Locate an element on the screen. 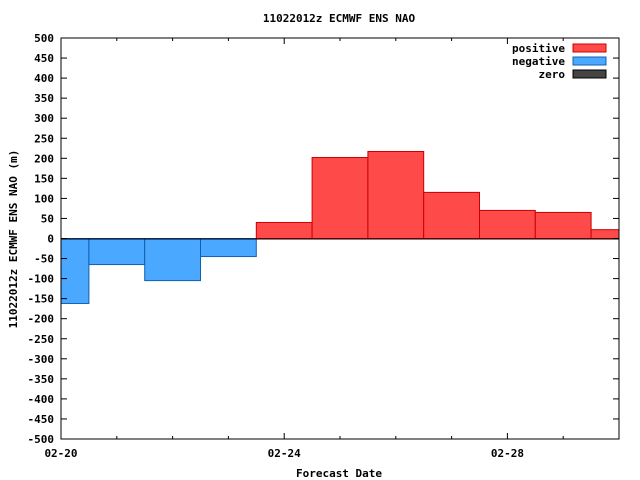 The width and height of the screenshot is (640, 480). y-tick-label: -400 is located at coordinates (41, 399).